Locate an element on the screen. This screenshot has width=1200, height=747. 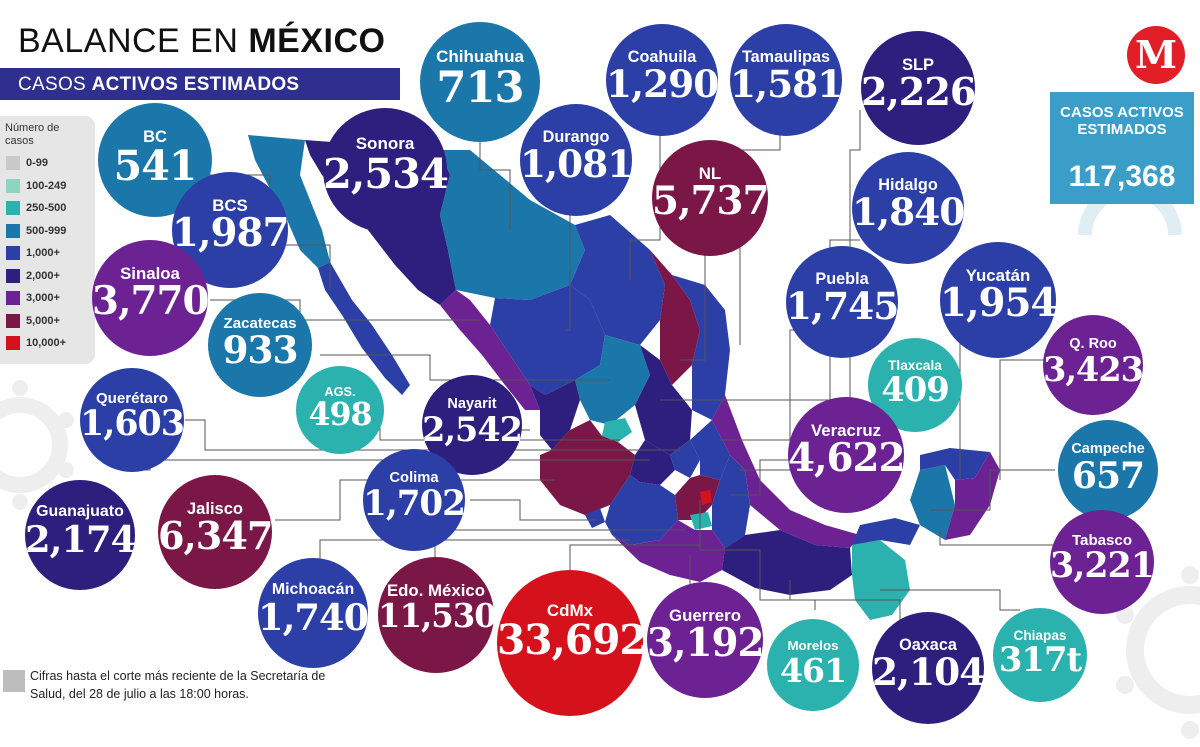
state-name: Morelos is located at coordinates (813, 646).